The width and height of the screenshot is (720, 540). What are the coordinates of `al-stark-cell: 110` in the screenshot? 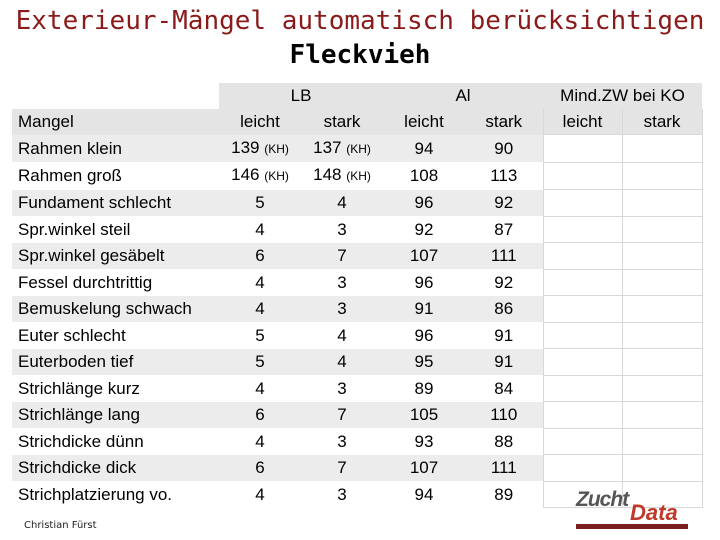 It's located at (504, 414).